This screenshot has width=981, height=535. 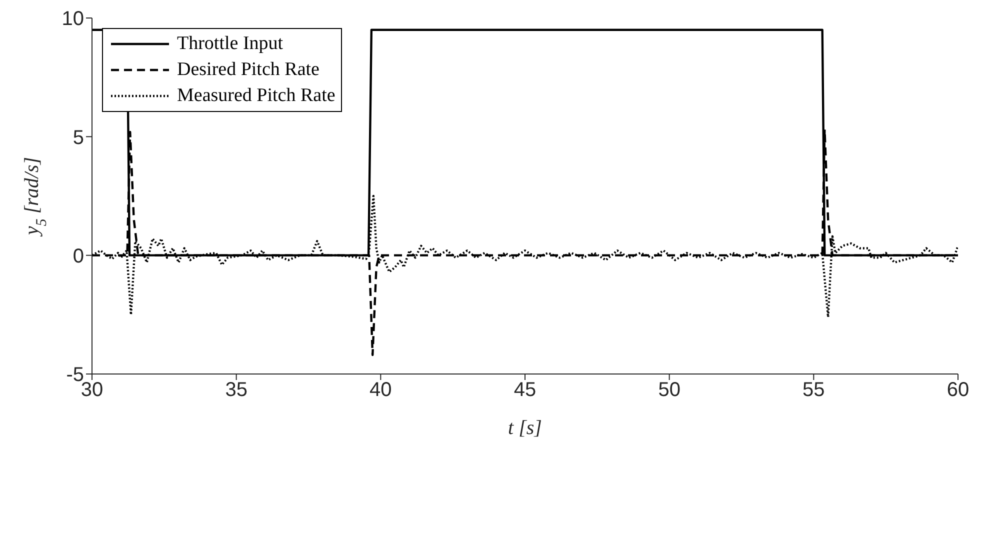 What do you see at coordinates (669, 390) in the screenshot?
I see `x-tick-label: 50` at bounding box center [669, 390].